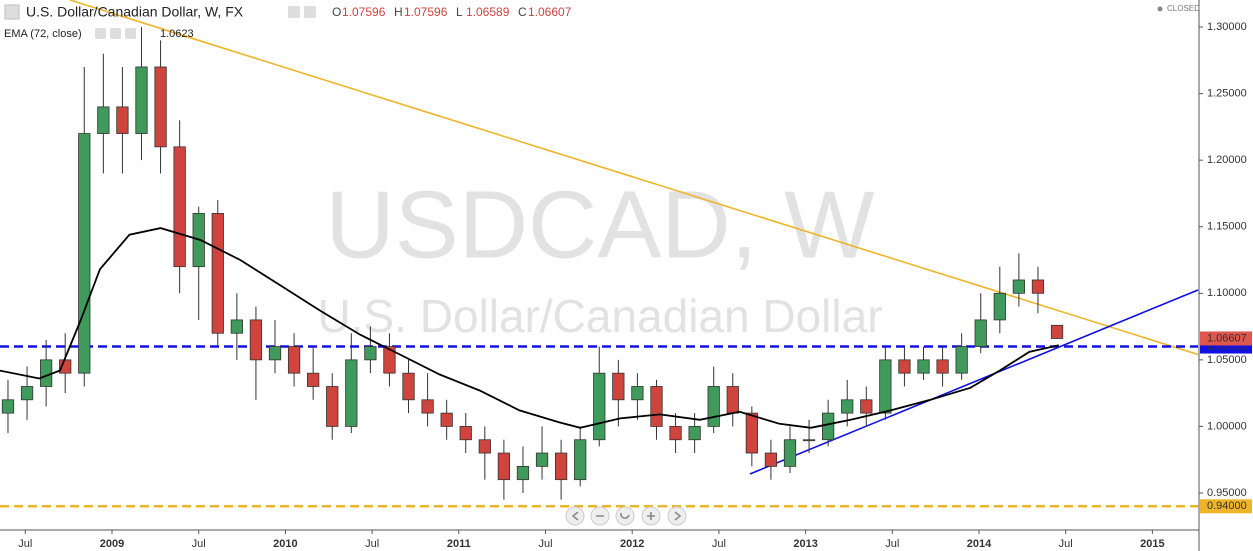 Image resolution: width=1253 pixels, height=551 pixels. I want to click on watermark-description: U.S. Dollar/Canadian Dollar, so click(599, 316).